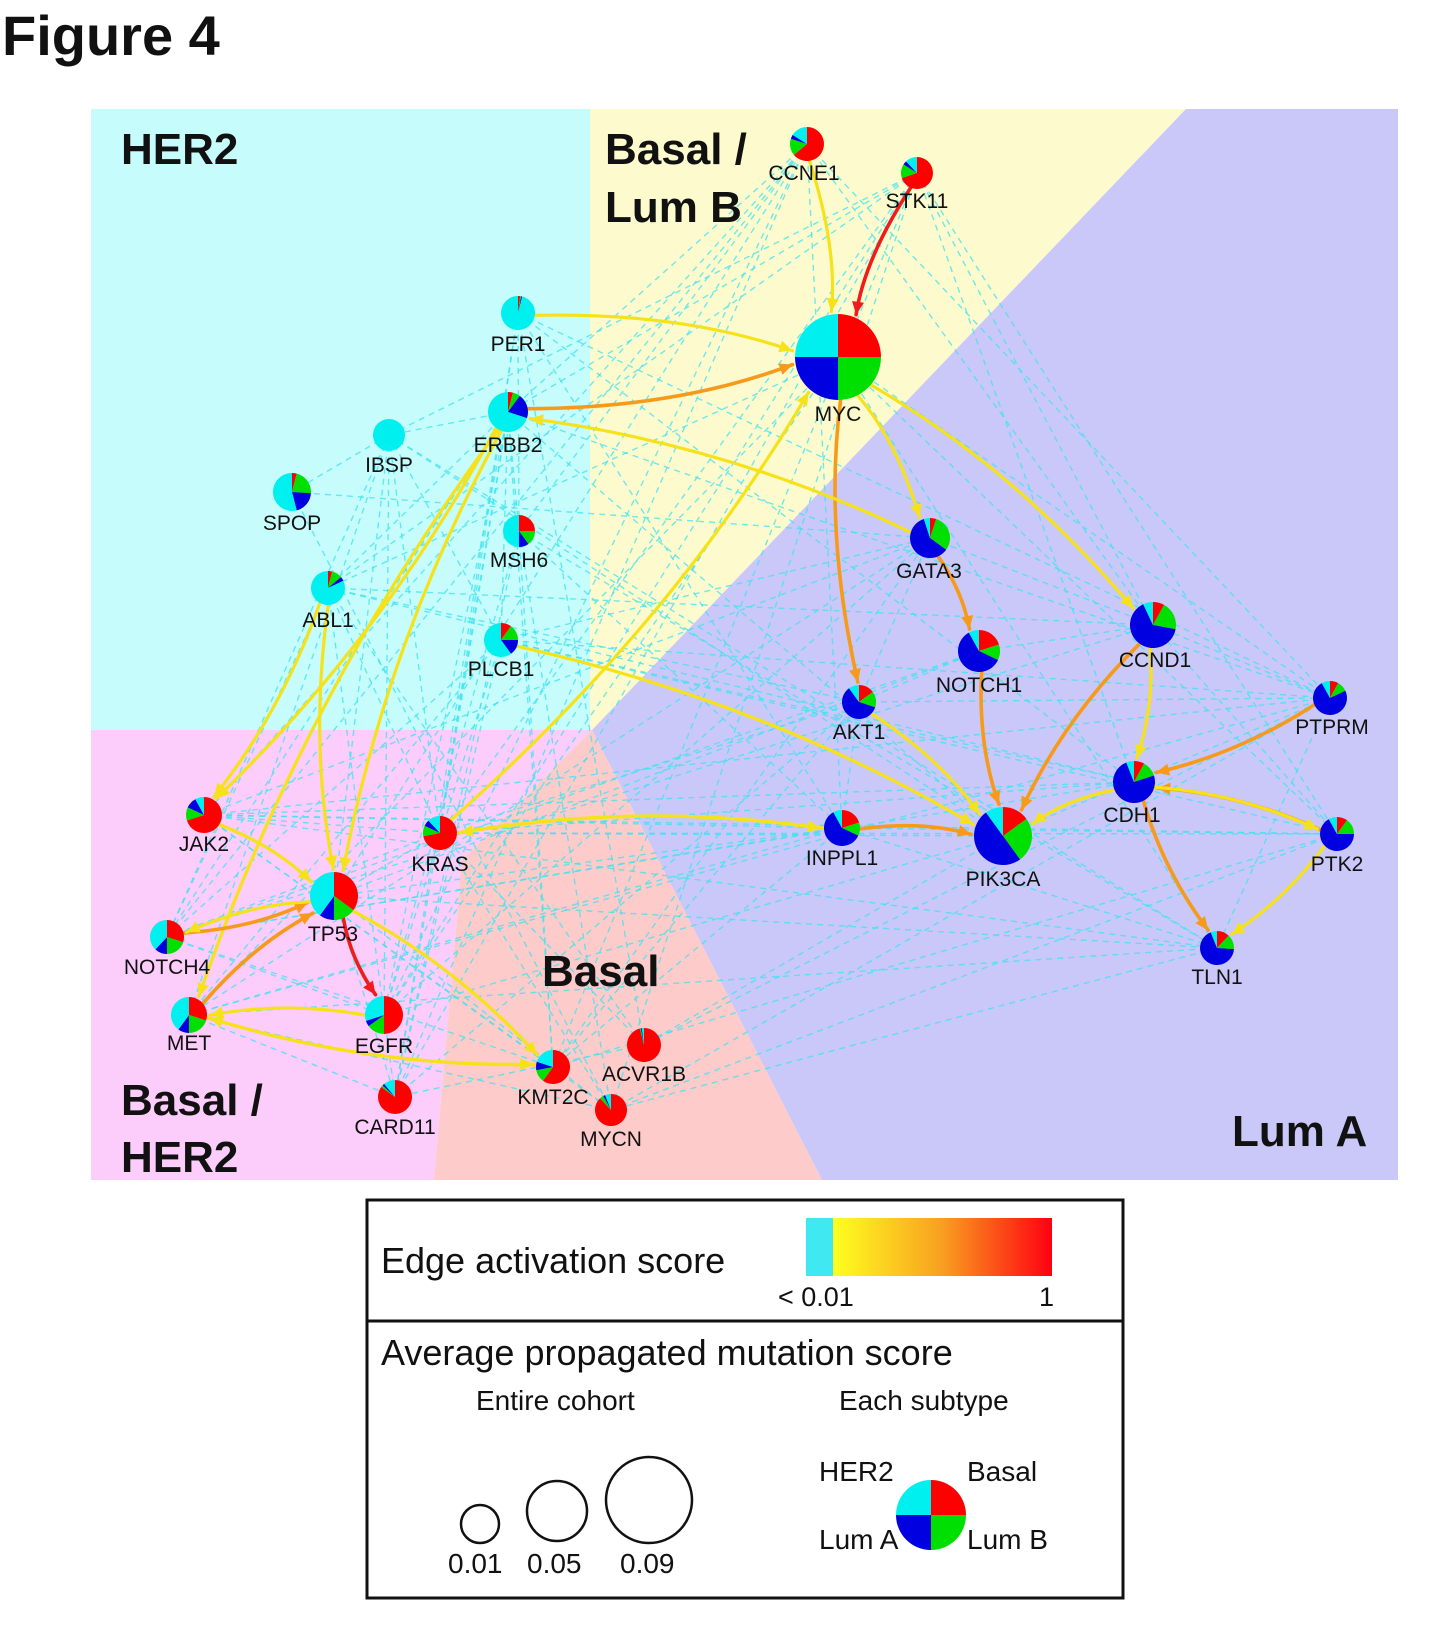 Image resolution: width=1440 pixels, height=1630 pixels. I want to click on node-label-kmt2c: KMT2C, so click(552, 1097).